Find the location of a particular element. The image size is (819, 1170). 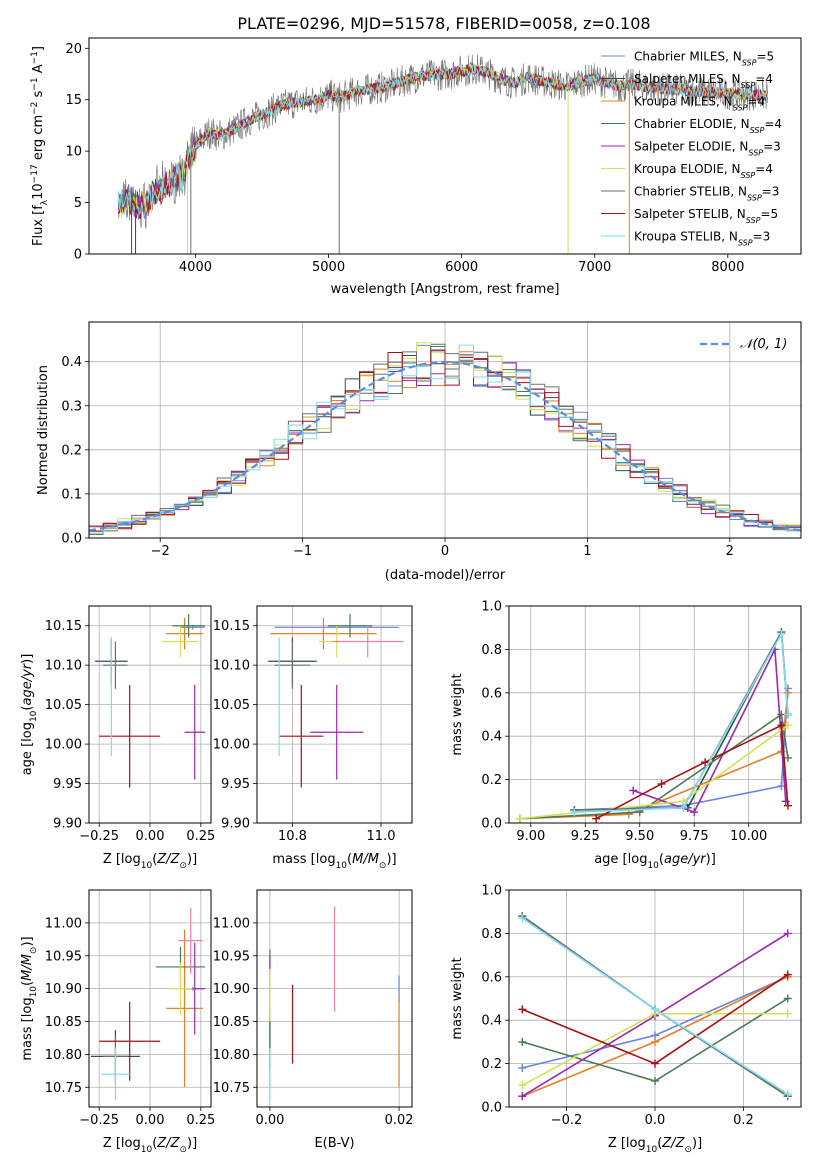

y-axis-label: Normed distribution is located at coordinates (43, 430).